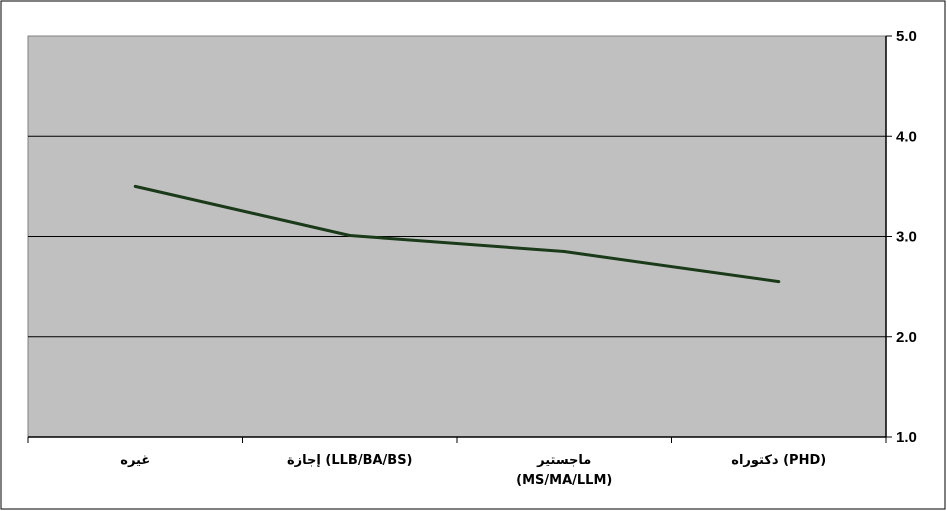 The image size is (947, 511). What do you see at coordinates (906, 437) in the screenshot?
I see `y-tick-label: 1.0` at bounding box center [906, 437].